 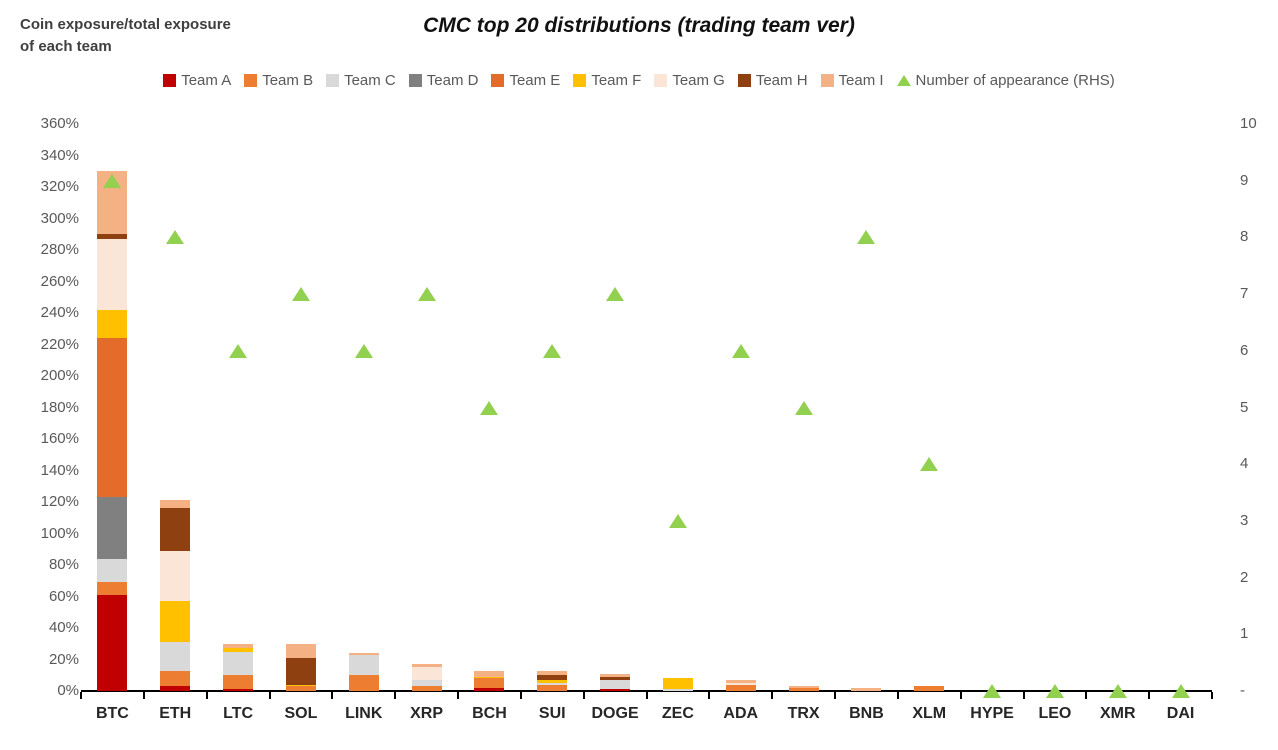 What do you see at coordinates (363, 665) in the screenshot?
I see `bar-segment-LINK-team-c` at bounding box center [363, 665].